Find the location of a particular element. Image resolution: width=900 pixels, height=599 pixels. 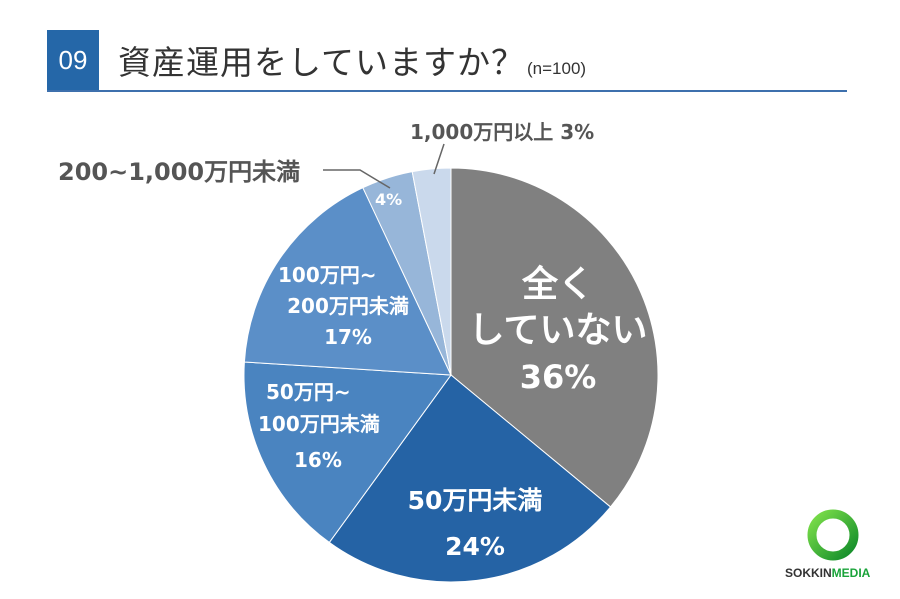

logo-text: SOKKINMEDIA is located at coordinates (827, 573).